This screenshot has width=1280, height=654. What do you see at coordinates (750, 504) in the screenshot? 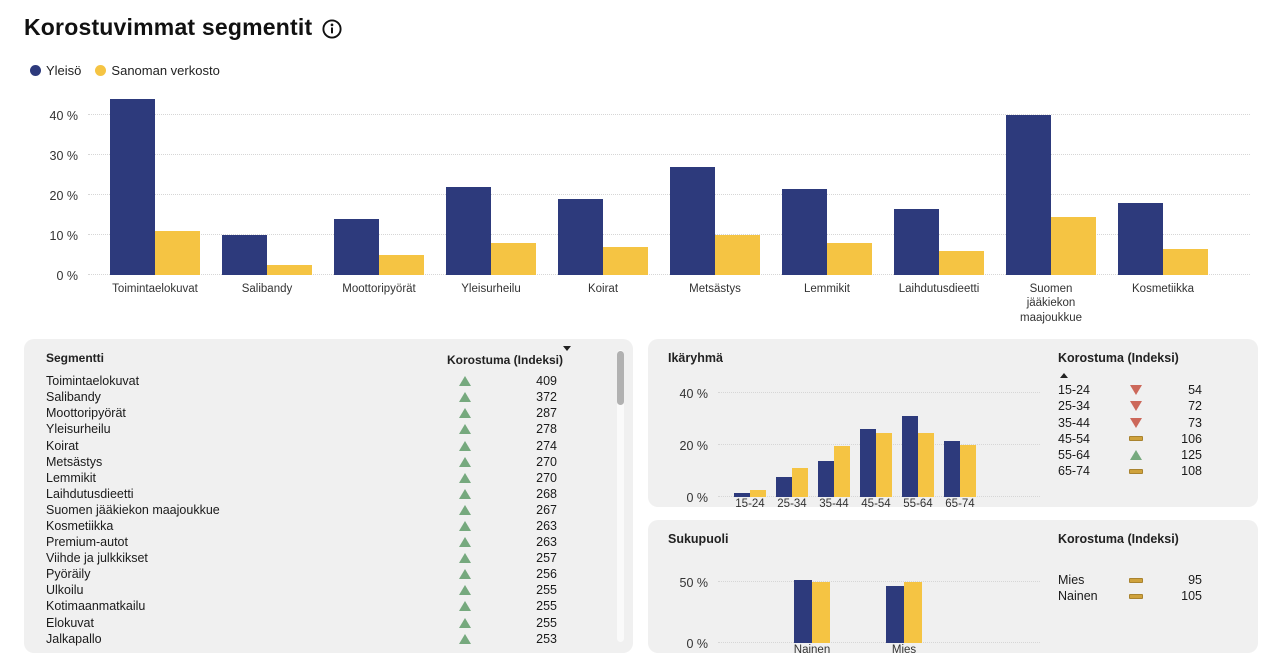
I see `category-label: 15-24` at bounding box center [750, 504].